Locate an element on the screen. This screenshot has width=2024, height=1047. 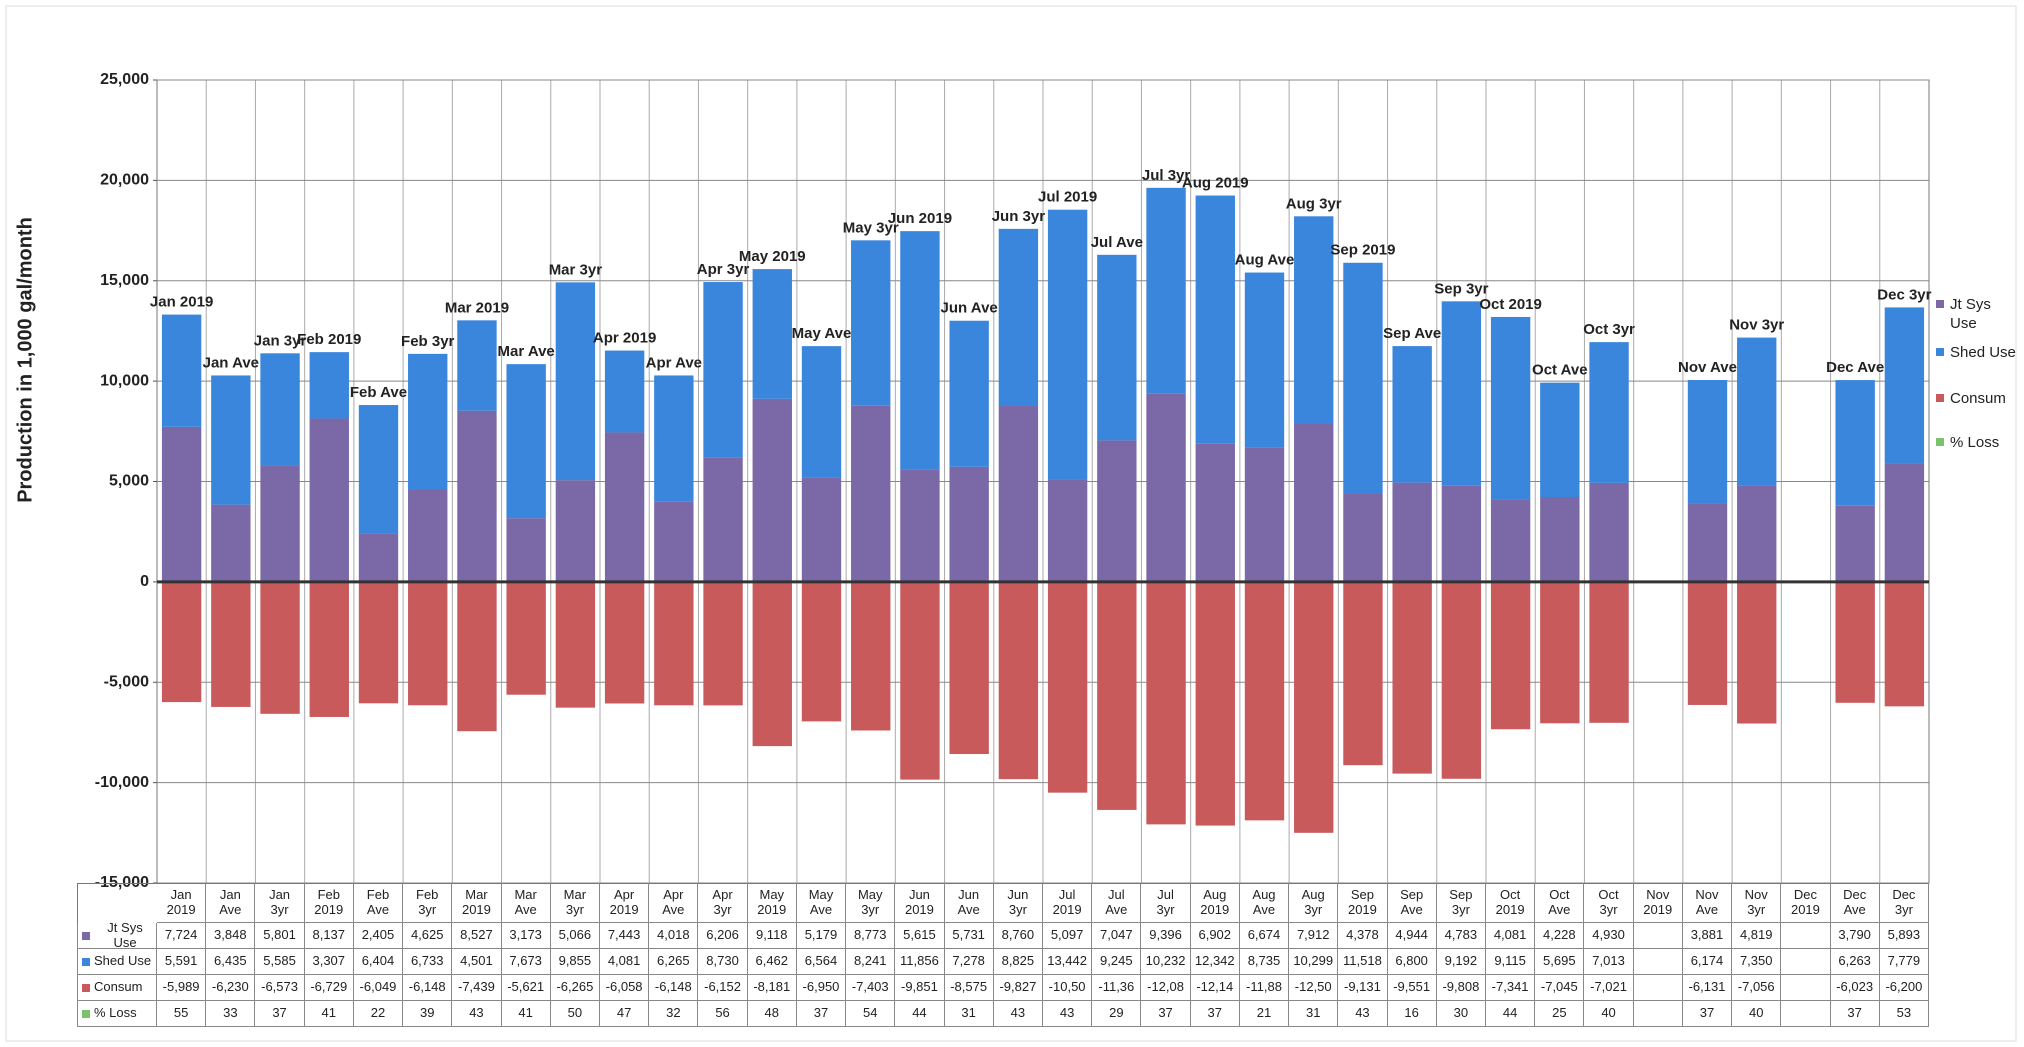
table-cell: 32 is located at coordinates (674, 1014).